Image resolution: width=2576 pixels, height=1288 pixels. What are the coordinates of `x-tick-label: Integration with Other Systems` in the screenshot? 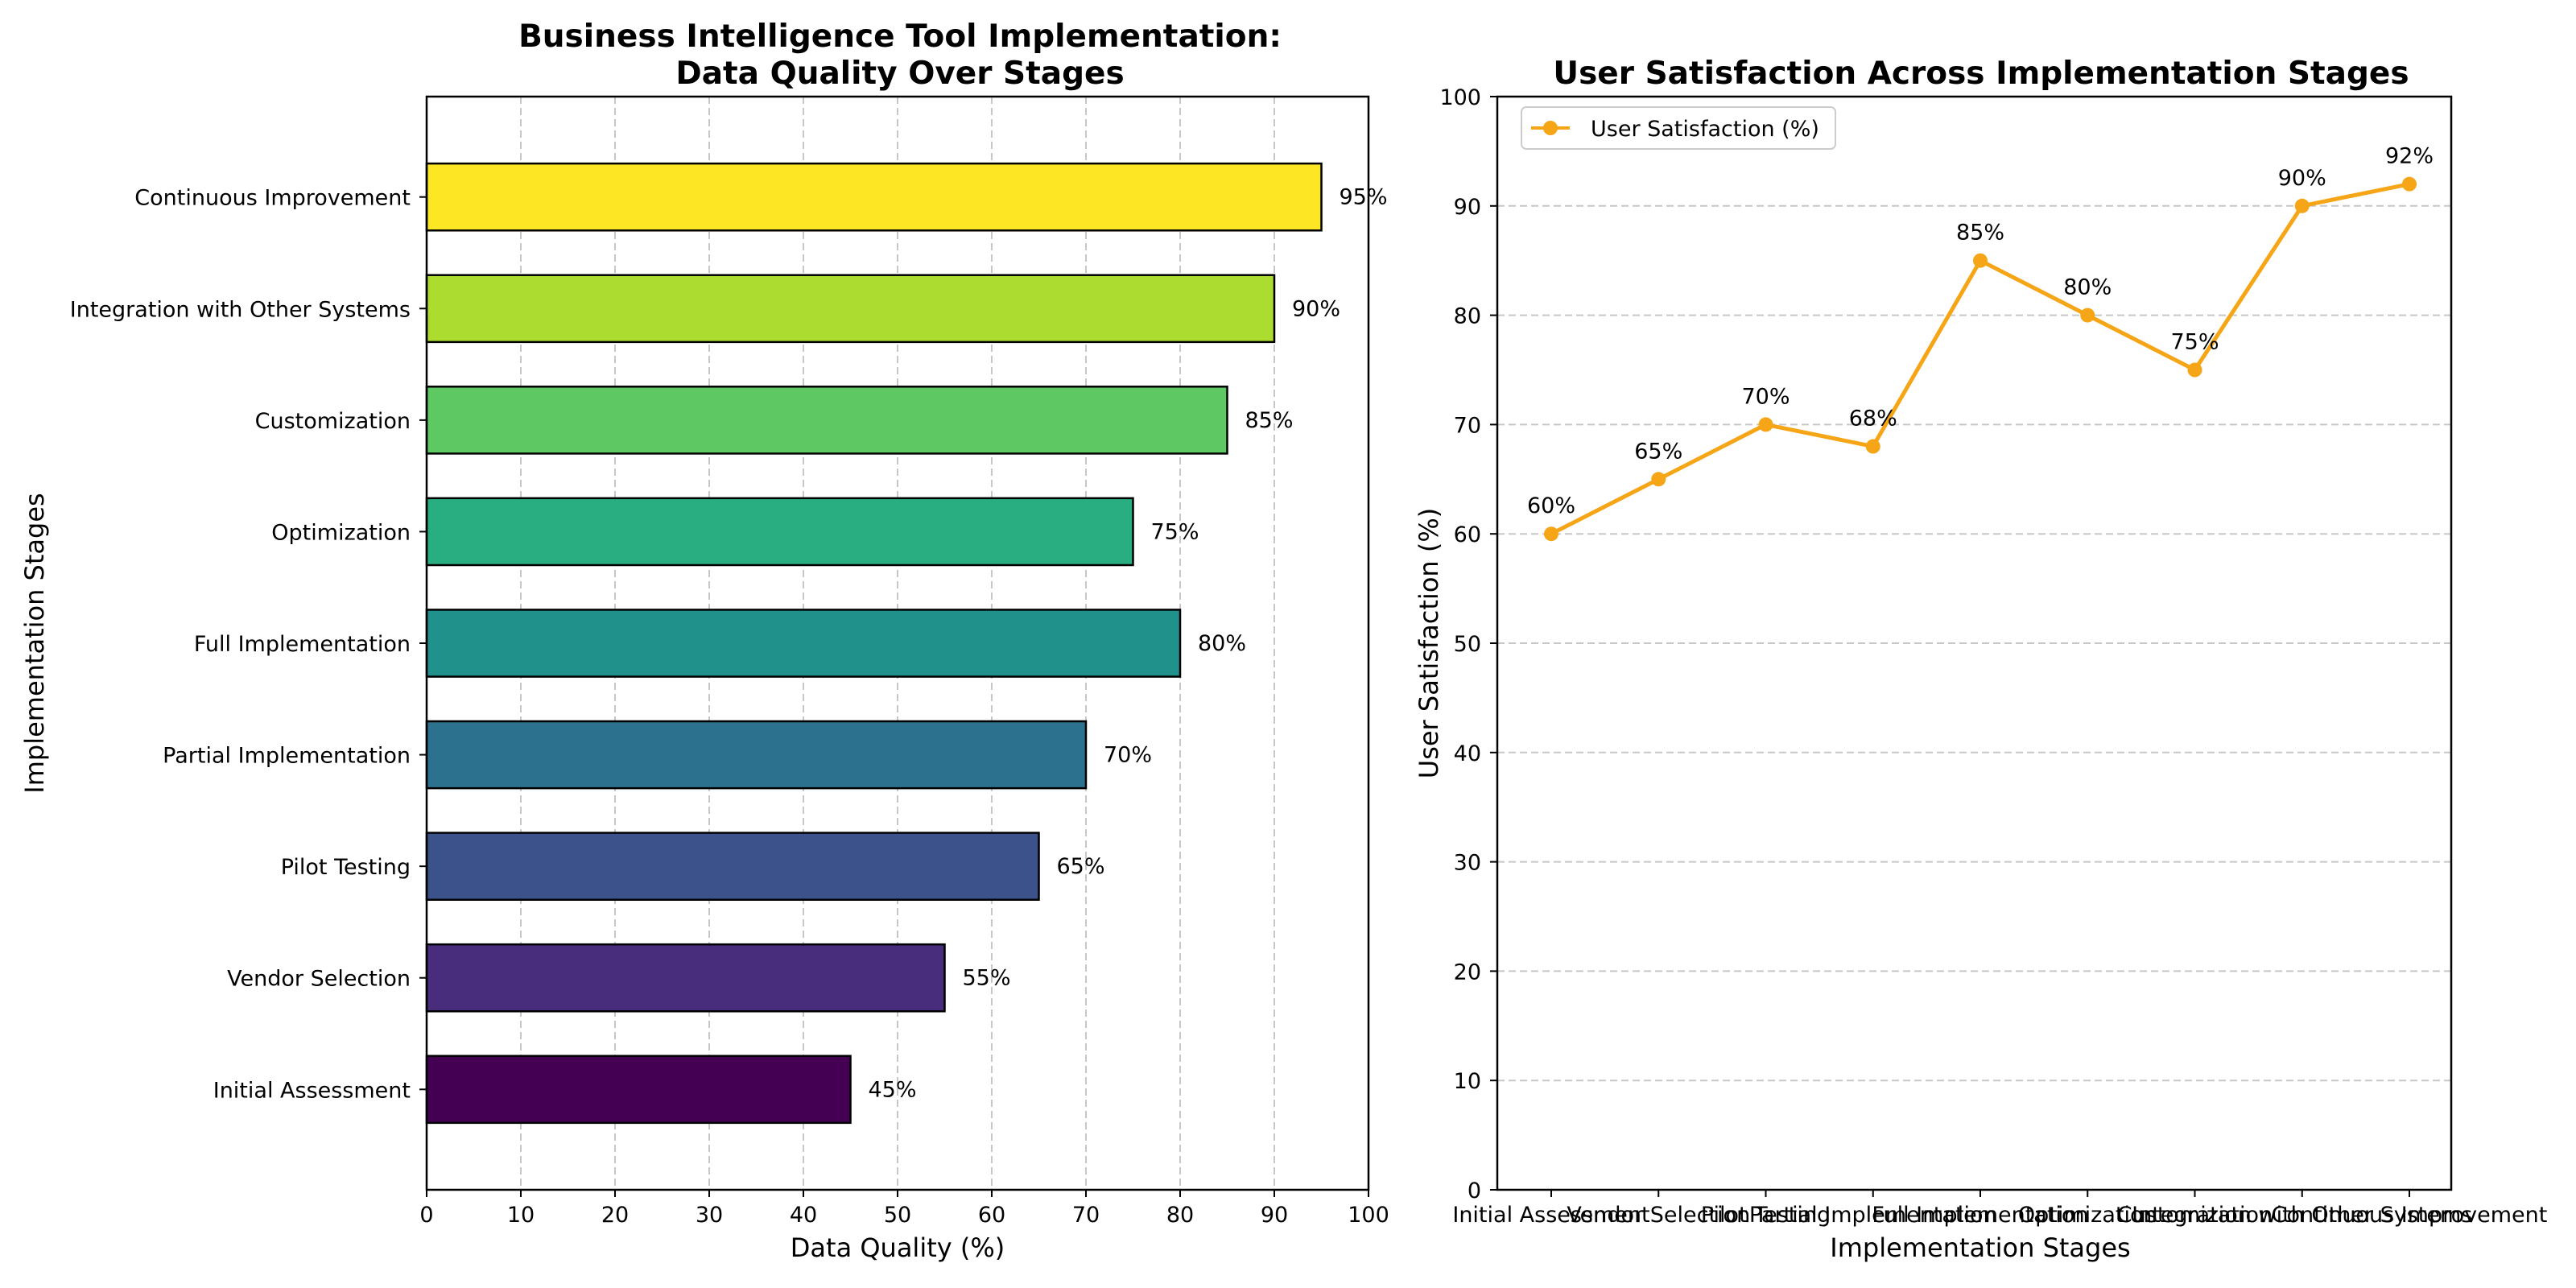 It's located at (2302, 1215).